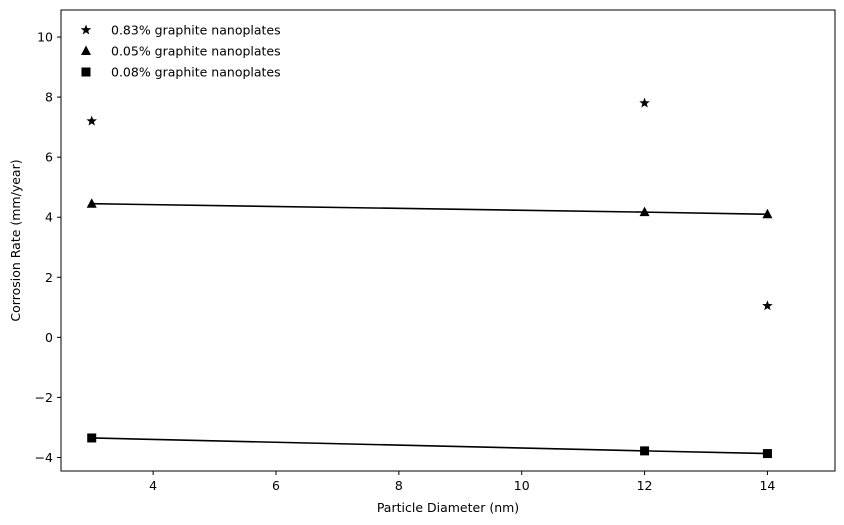 This screenshot has height=525, width=844. Describe the element at coordinates (86, 72) in the screenshot. I see `legend-marker-square` at that location.